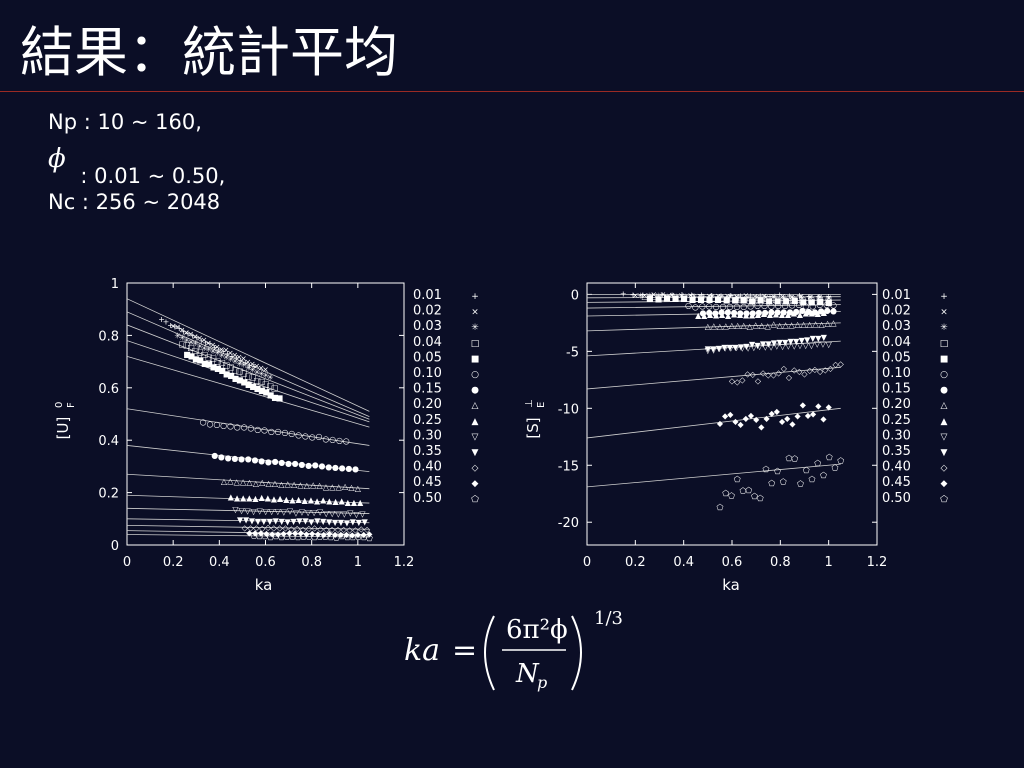 This screenshot has height=768, width=1024. I want to click on x-tick-label: 0.4, so click(219, 562).